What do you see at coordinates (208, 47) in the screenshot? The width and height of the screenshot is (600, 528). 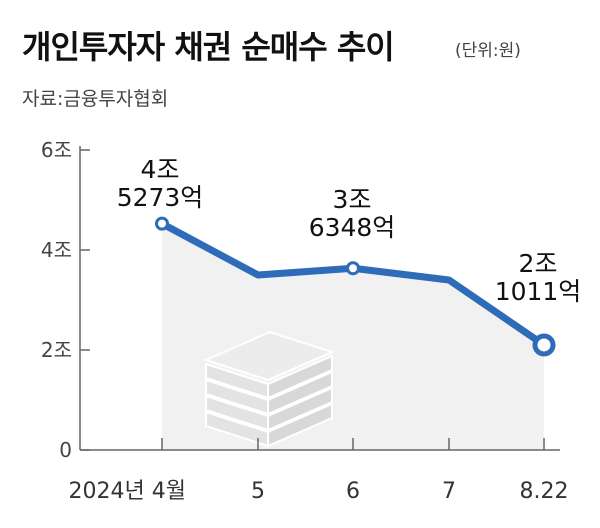 I see `chart-title: 개인투자자 채권 순매수 추이` at bounding box center [208, 47].